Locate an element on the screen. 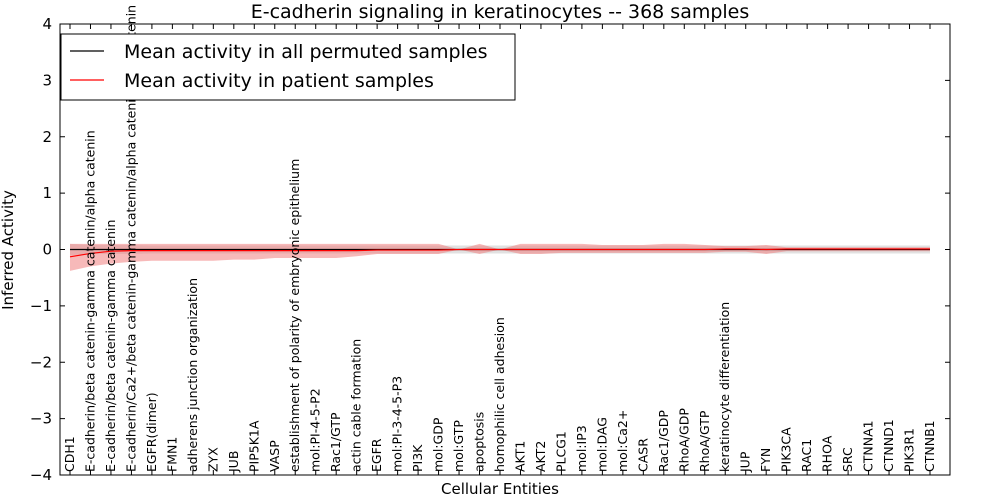 The width and height of the screenshot is (1000, 500). y-tick-label: −1 is located at coordinates (41, 306).